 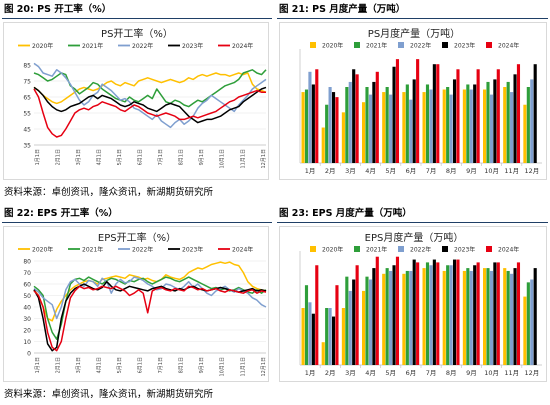 I want to click on line-series-2024, so click(x=150, y=318).